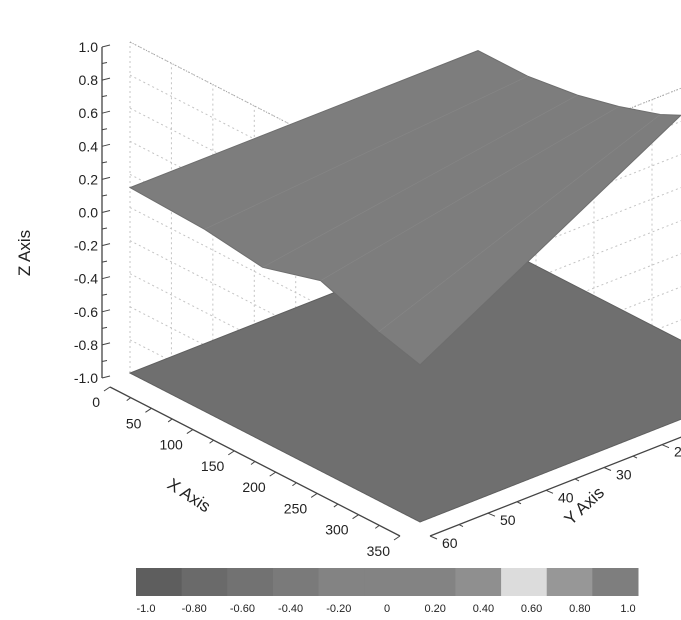 The width and height of the screenshot is (681, 620). I want to click on y-tick-label: 30, so click(624, 475).